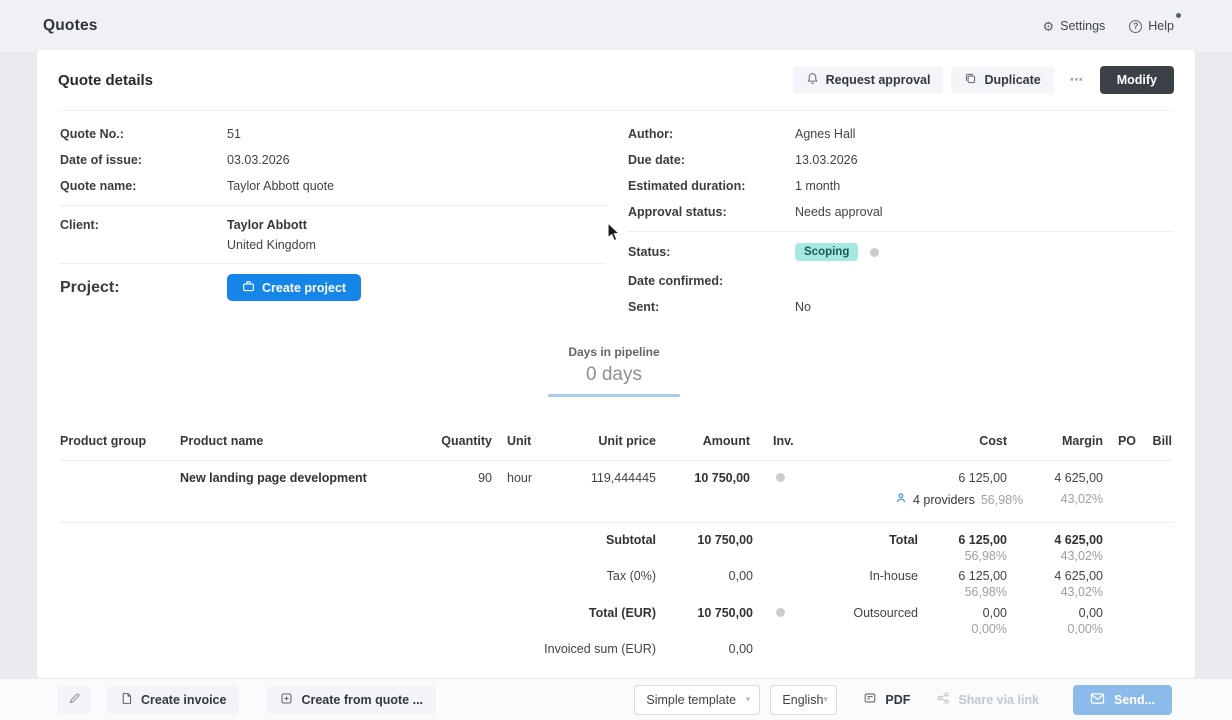 This screenshot has width=1232, height=720. I want to click on field-date-of-issue: Date of issue: 03.03.2026, so click(333, 160).